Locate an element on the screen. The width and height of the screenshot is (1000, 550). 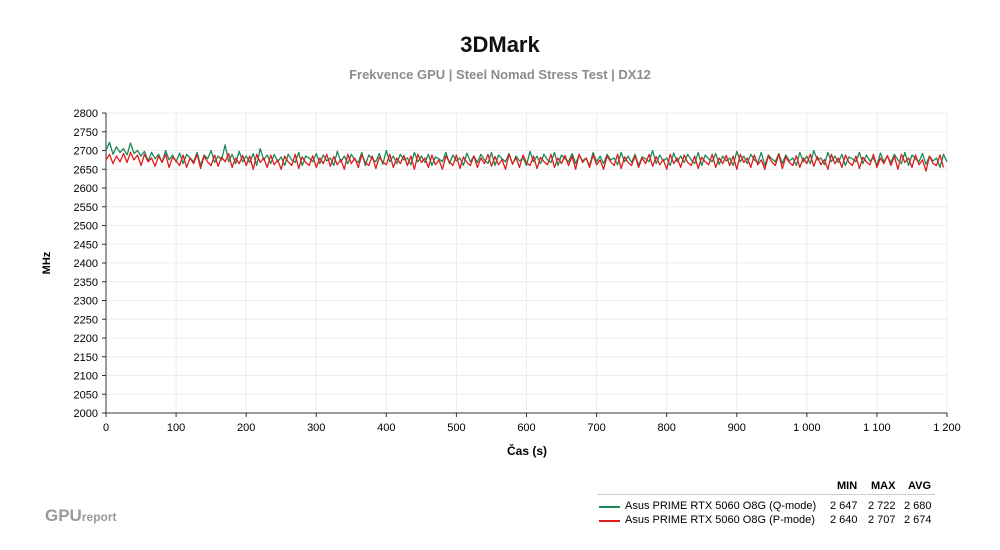
legend-divider is located at coordinates (766, 494).